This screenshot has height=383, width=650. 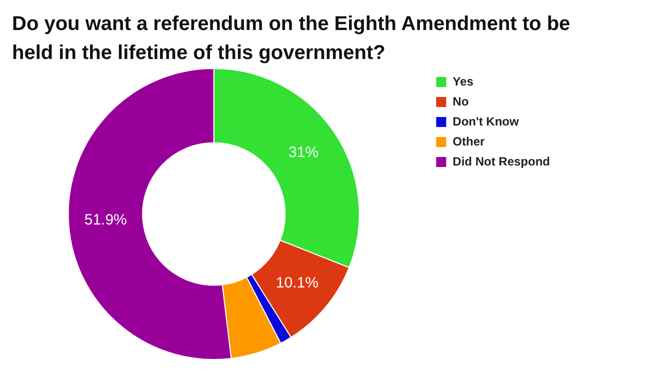 What do you see at coordinates (501, 161) in the screenshot?
I see `legend-label: Did Not Respond` at bounding box center [501, 161].